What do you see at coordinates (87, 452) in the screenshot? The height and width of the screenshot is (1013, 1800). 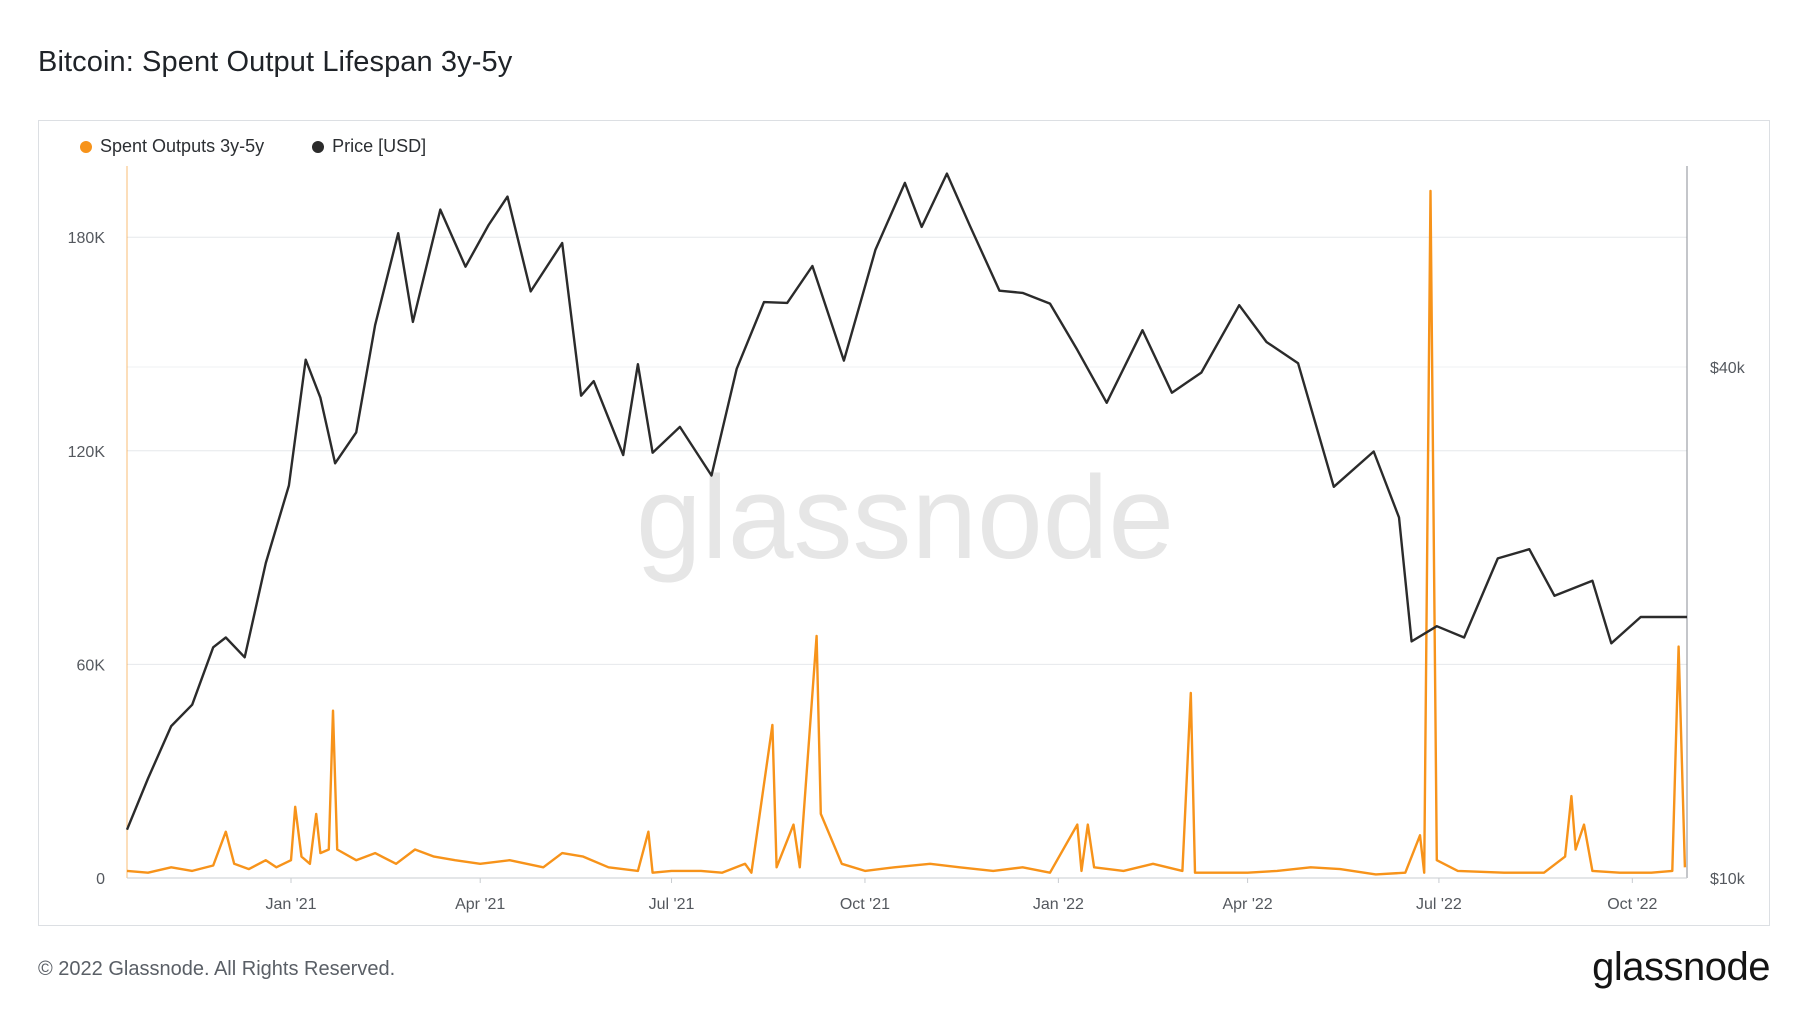 I see `y-left-tick-label: 120K` at bounding box center [87, 452].